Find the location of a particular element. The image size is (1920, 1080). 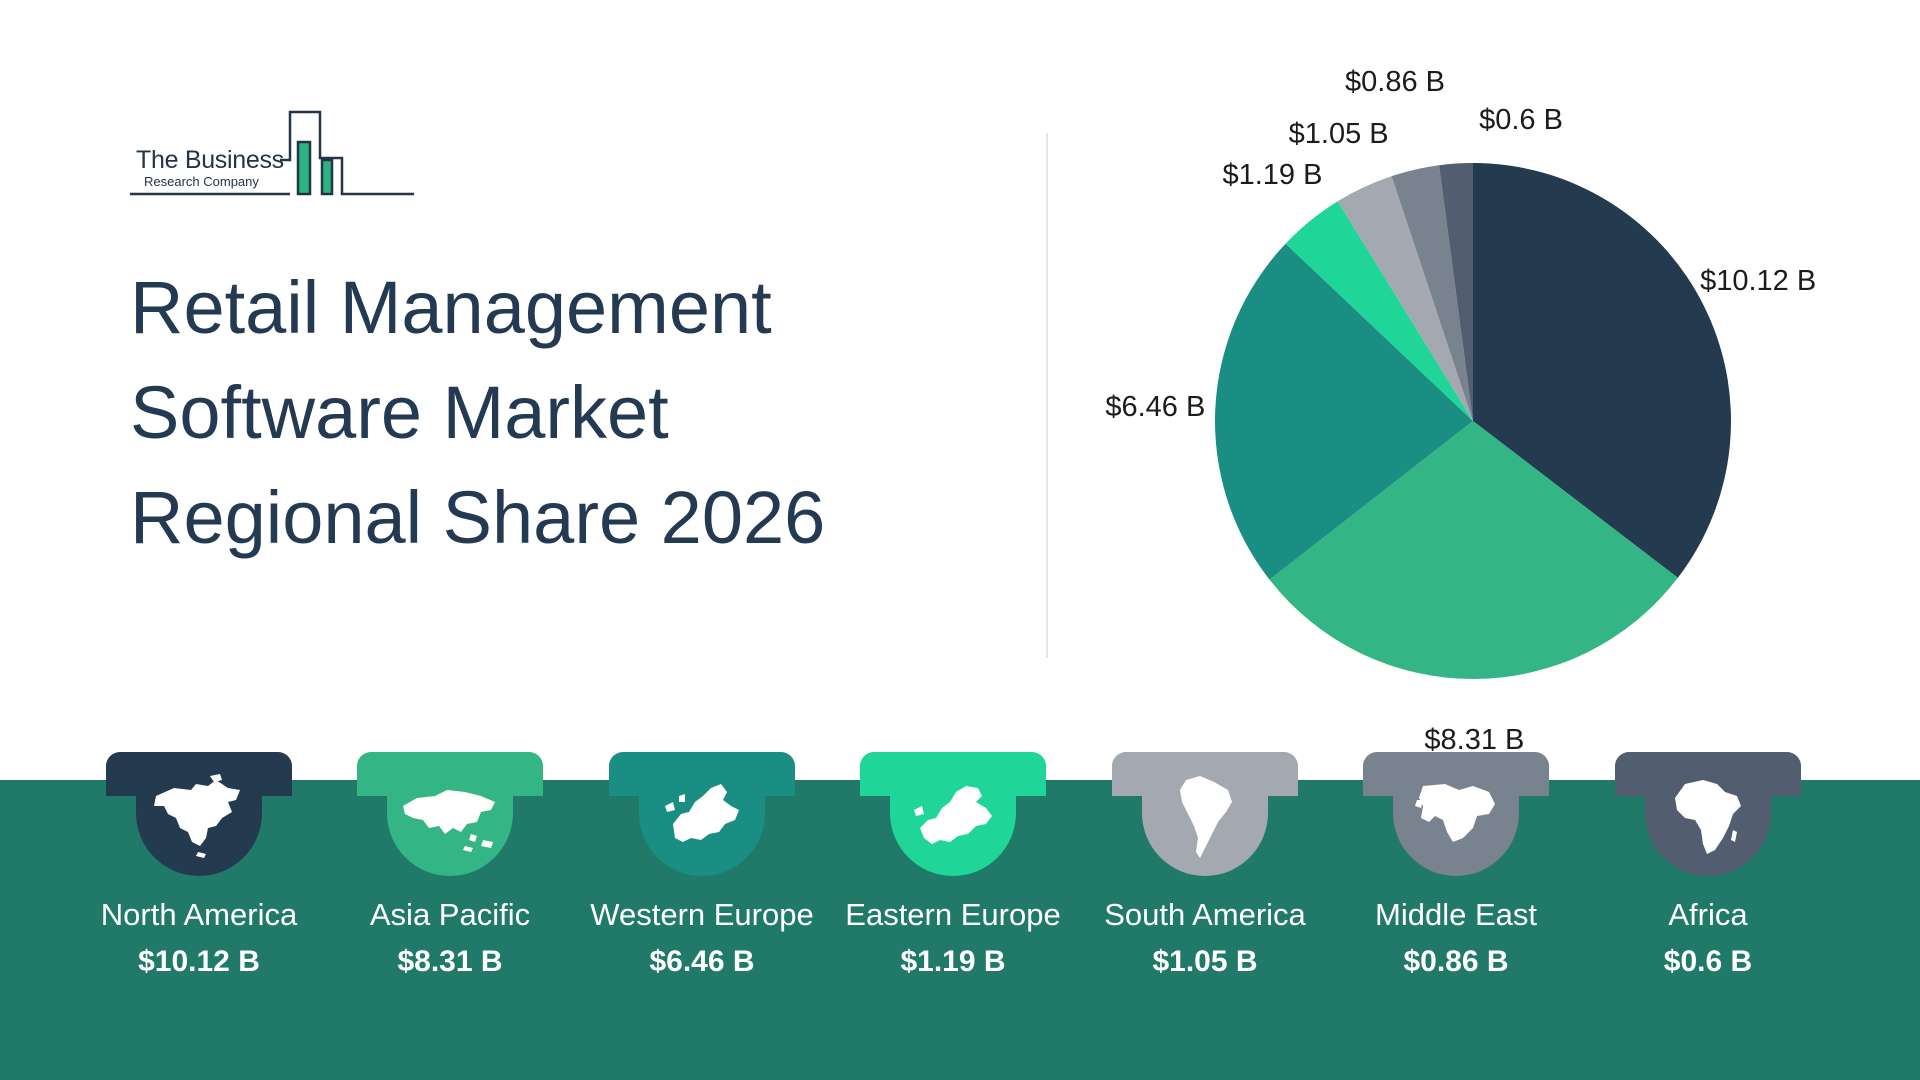

pie-slice-asia-pacific is located at coordinates (1473, 550).